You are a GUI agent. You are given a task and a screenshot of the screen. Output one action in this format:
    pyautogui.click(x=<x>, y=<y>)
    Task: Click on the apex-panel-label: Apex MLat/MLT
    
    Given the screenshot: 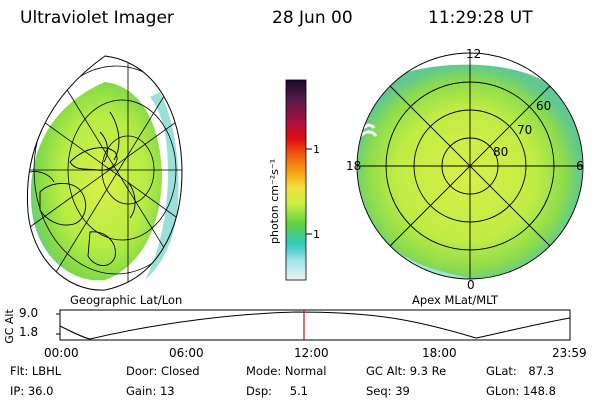 What is the action you would take?
    pyautogui.click(x=455, y=300)
    